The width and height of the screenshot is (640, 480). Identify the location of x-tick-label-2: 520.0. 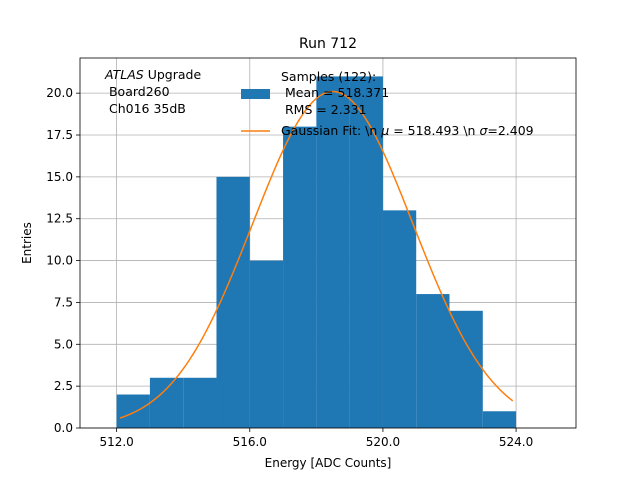
(383, 442).